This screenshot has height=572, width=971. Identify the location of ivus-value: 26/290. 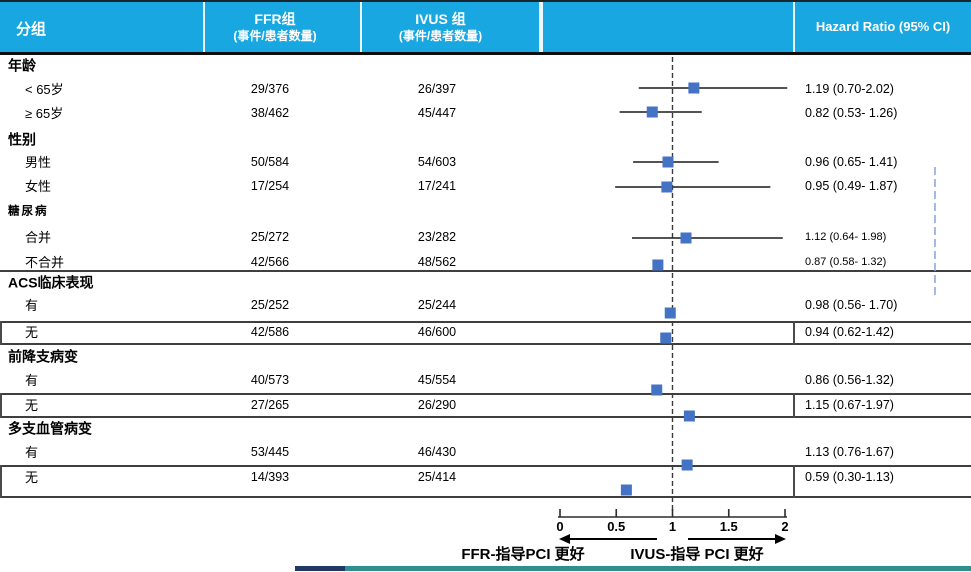
(437, 405).